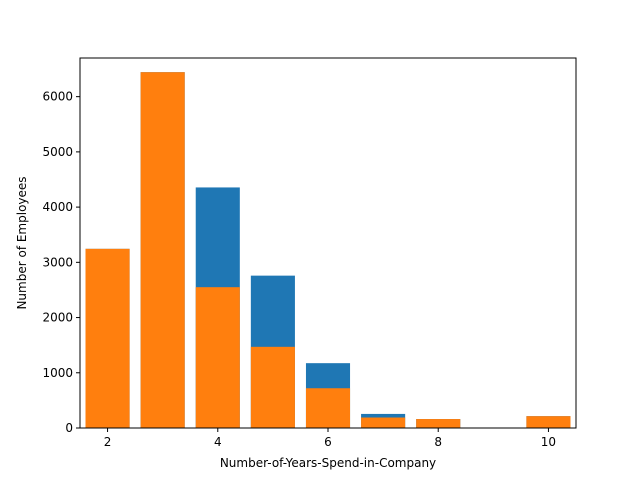  Describe the element at coordinates (328, 463) in the screenshot. I see `x-axis-label: Number-of-Years-Spend-in-Company` at that location.